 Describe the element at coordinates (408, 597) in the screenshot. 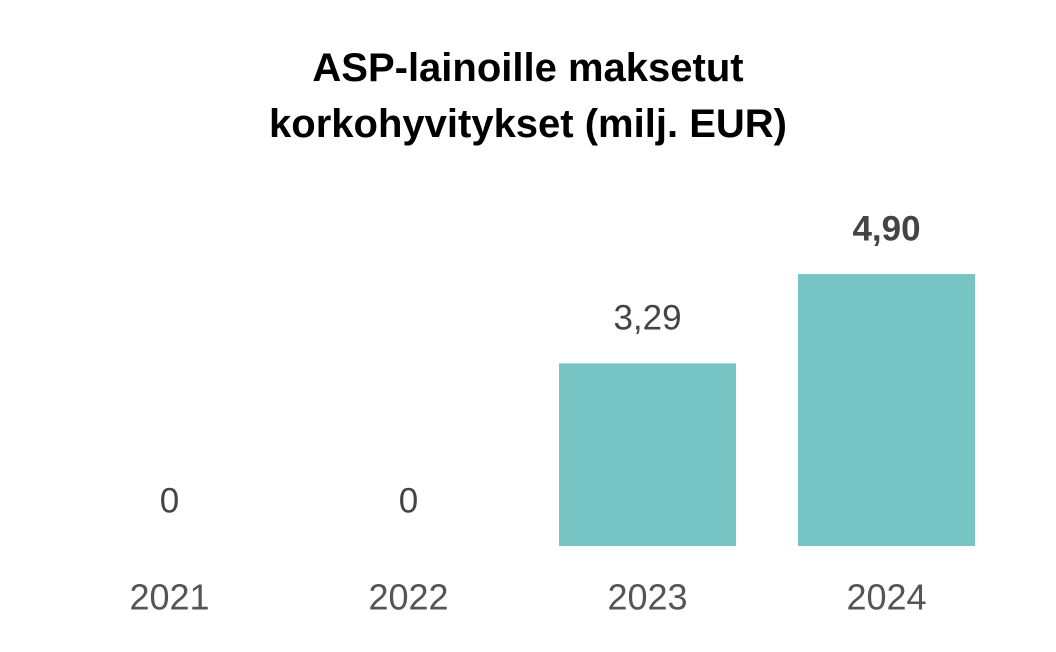

I see `x-tick-label: 2022` at that location.